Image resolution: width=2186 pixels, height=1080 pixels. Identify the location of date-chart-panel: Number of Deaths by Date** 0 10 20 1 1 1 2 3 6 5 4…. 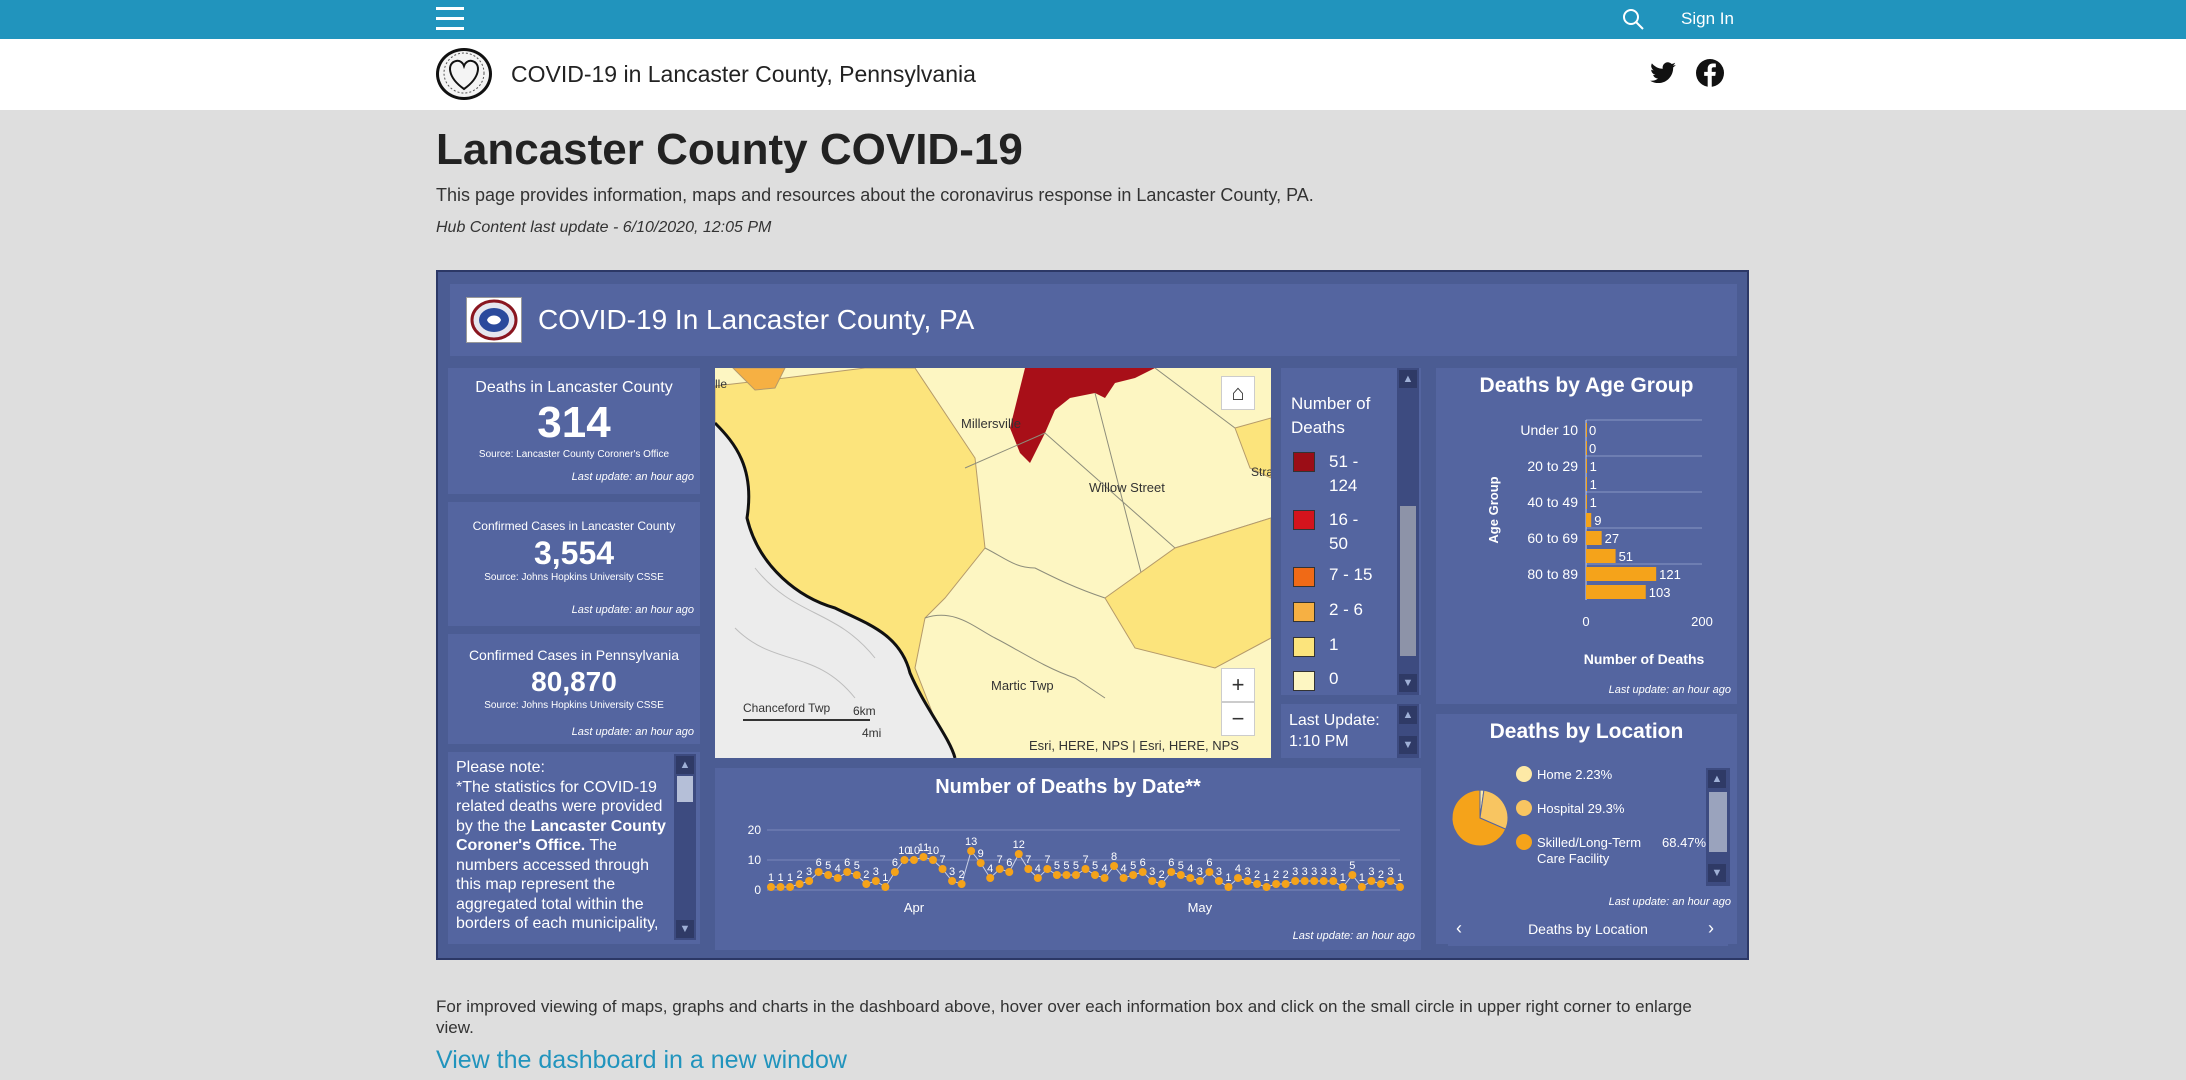
(1068, 859).